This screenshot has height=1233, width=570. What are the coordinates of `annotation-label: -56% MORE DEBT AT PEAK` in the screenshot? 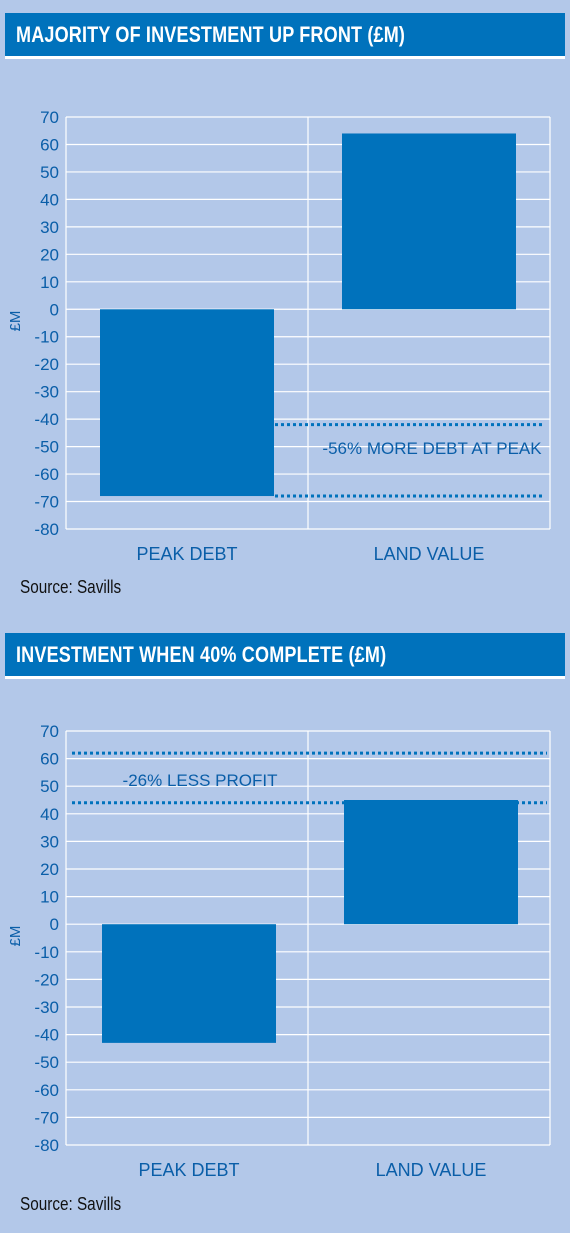 It's located at (432, 448).